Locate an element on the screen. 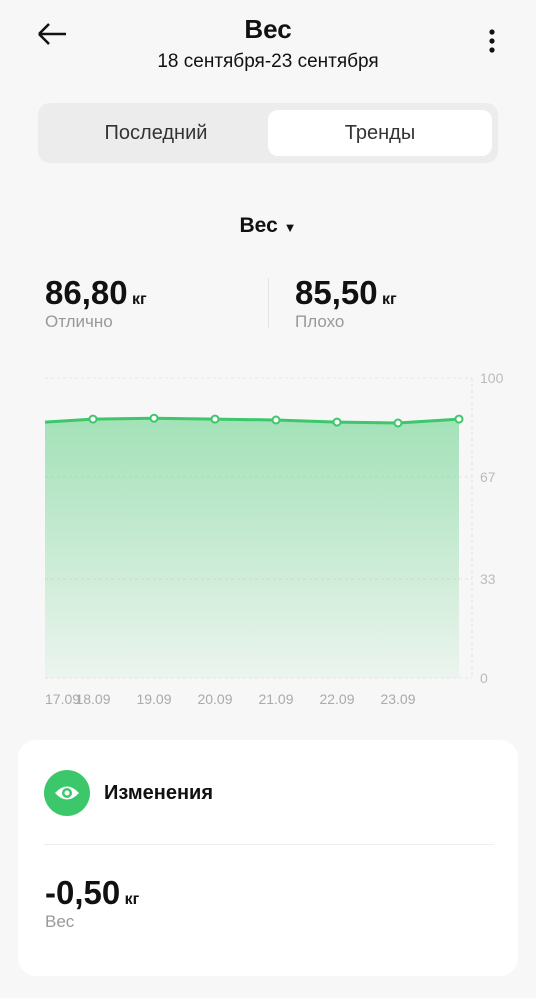  line is located at coordinates (252, 420).